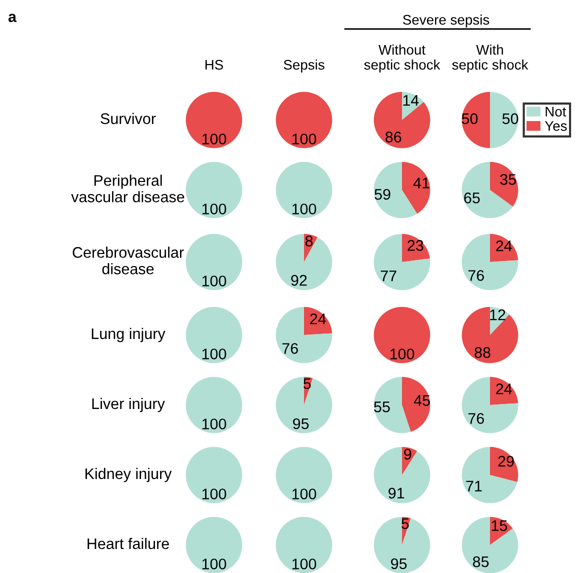 The height and width of the screenshot is (573, 585). Describe the element at coordinates (474, 486) in the screenshot. I see `data-label: 71` at that location.